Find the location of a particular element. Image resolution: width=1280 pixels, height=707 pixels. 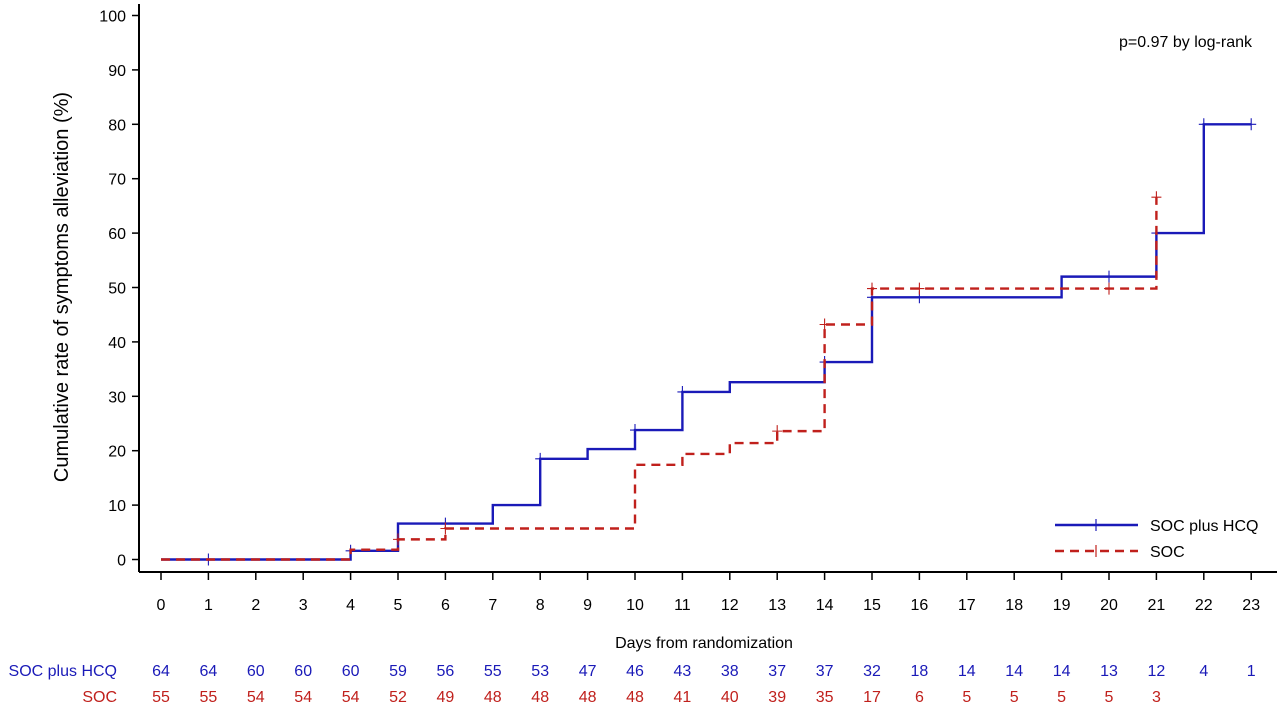

x-tick-label: 20 is located at coordinates (1109, 605).